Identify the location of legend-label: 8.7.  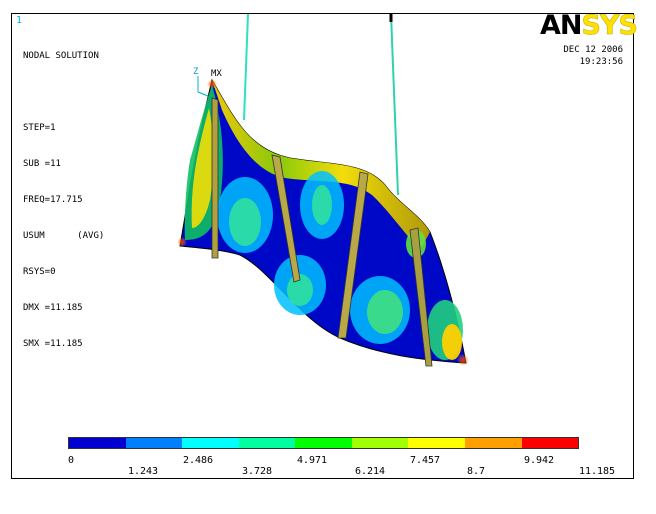
(476, 471).